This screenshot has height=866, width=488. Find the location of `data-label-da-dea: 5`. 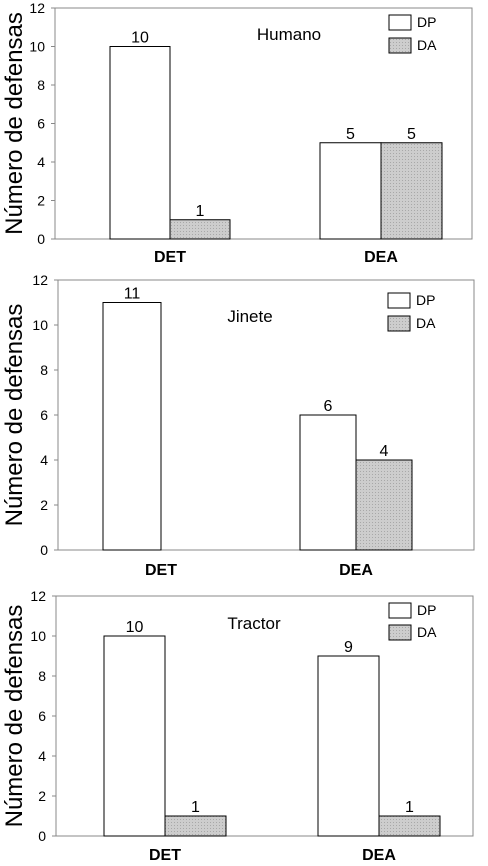

data-label-da-dea: 5 is located at coordinates (411, 134).